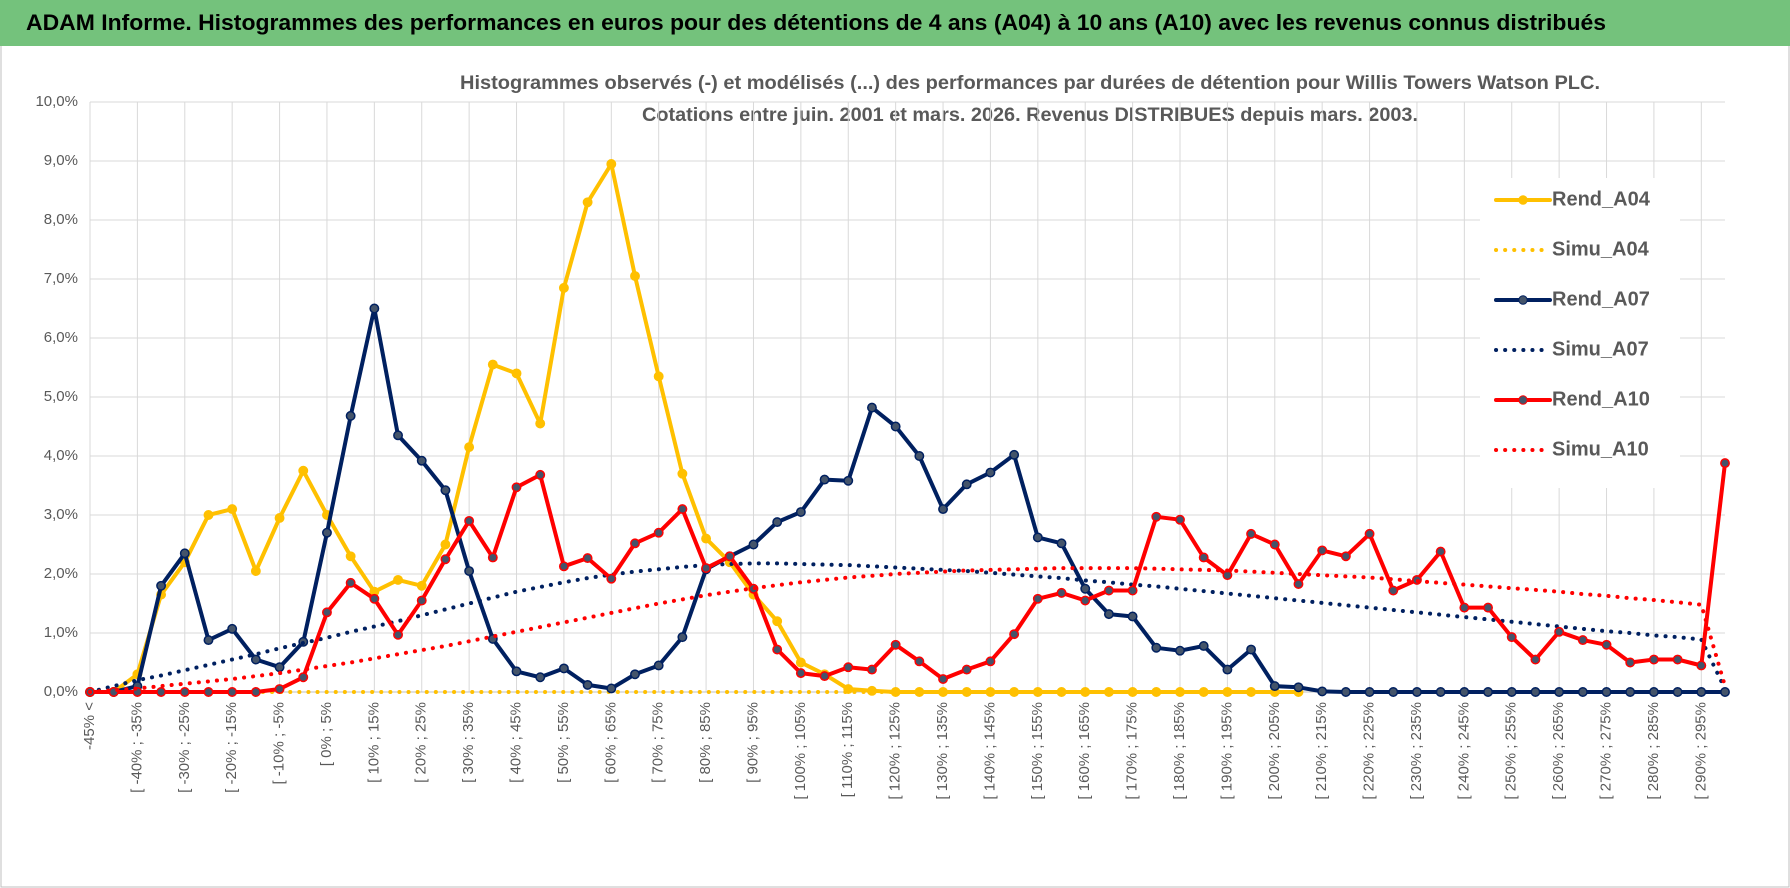 The image size is (1790, 888). What do you see at coordinates (610, 742) in the screenshot?
I see `x-tick-label: [ 60% ; 65%` at bounding box center [610, 742].